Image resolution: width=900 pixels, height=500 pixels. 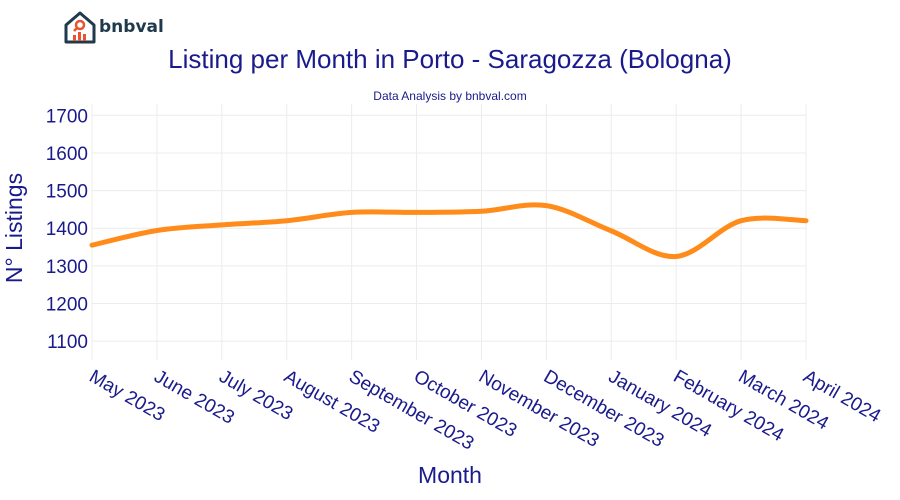 I want to click on y-axis-title: N° Listings, so click(x=14, y=228).